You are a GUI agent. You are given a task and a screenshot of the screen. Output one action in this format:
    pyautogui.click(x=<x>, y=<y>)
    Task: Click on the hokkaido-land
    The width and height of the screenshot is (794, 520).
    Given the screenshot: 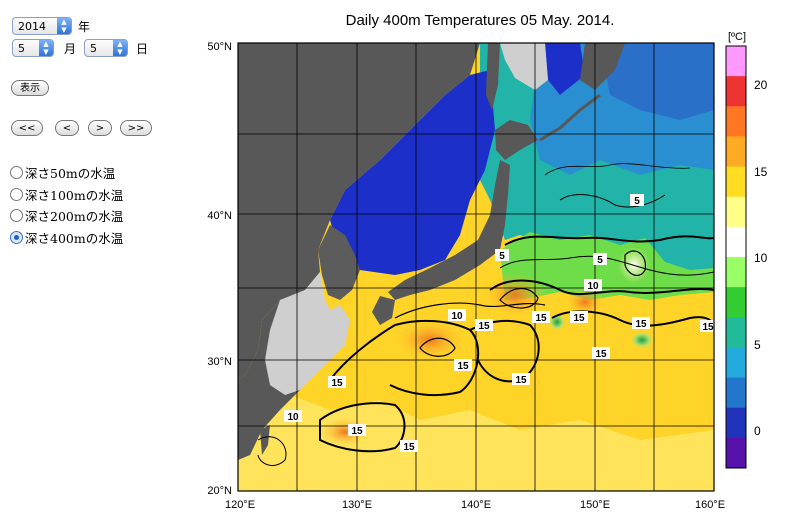 What is the action you would take?
    pyautogui.click(x=516, y=140)
    